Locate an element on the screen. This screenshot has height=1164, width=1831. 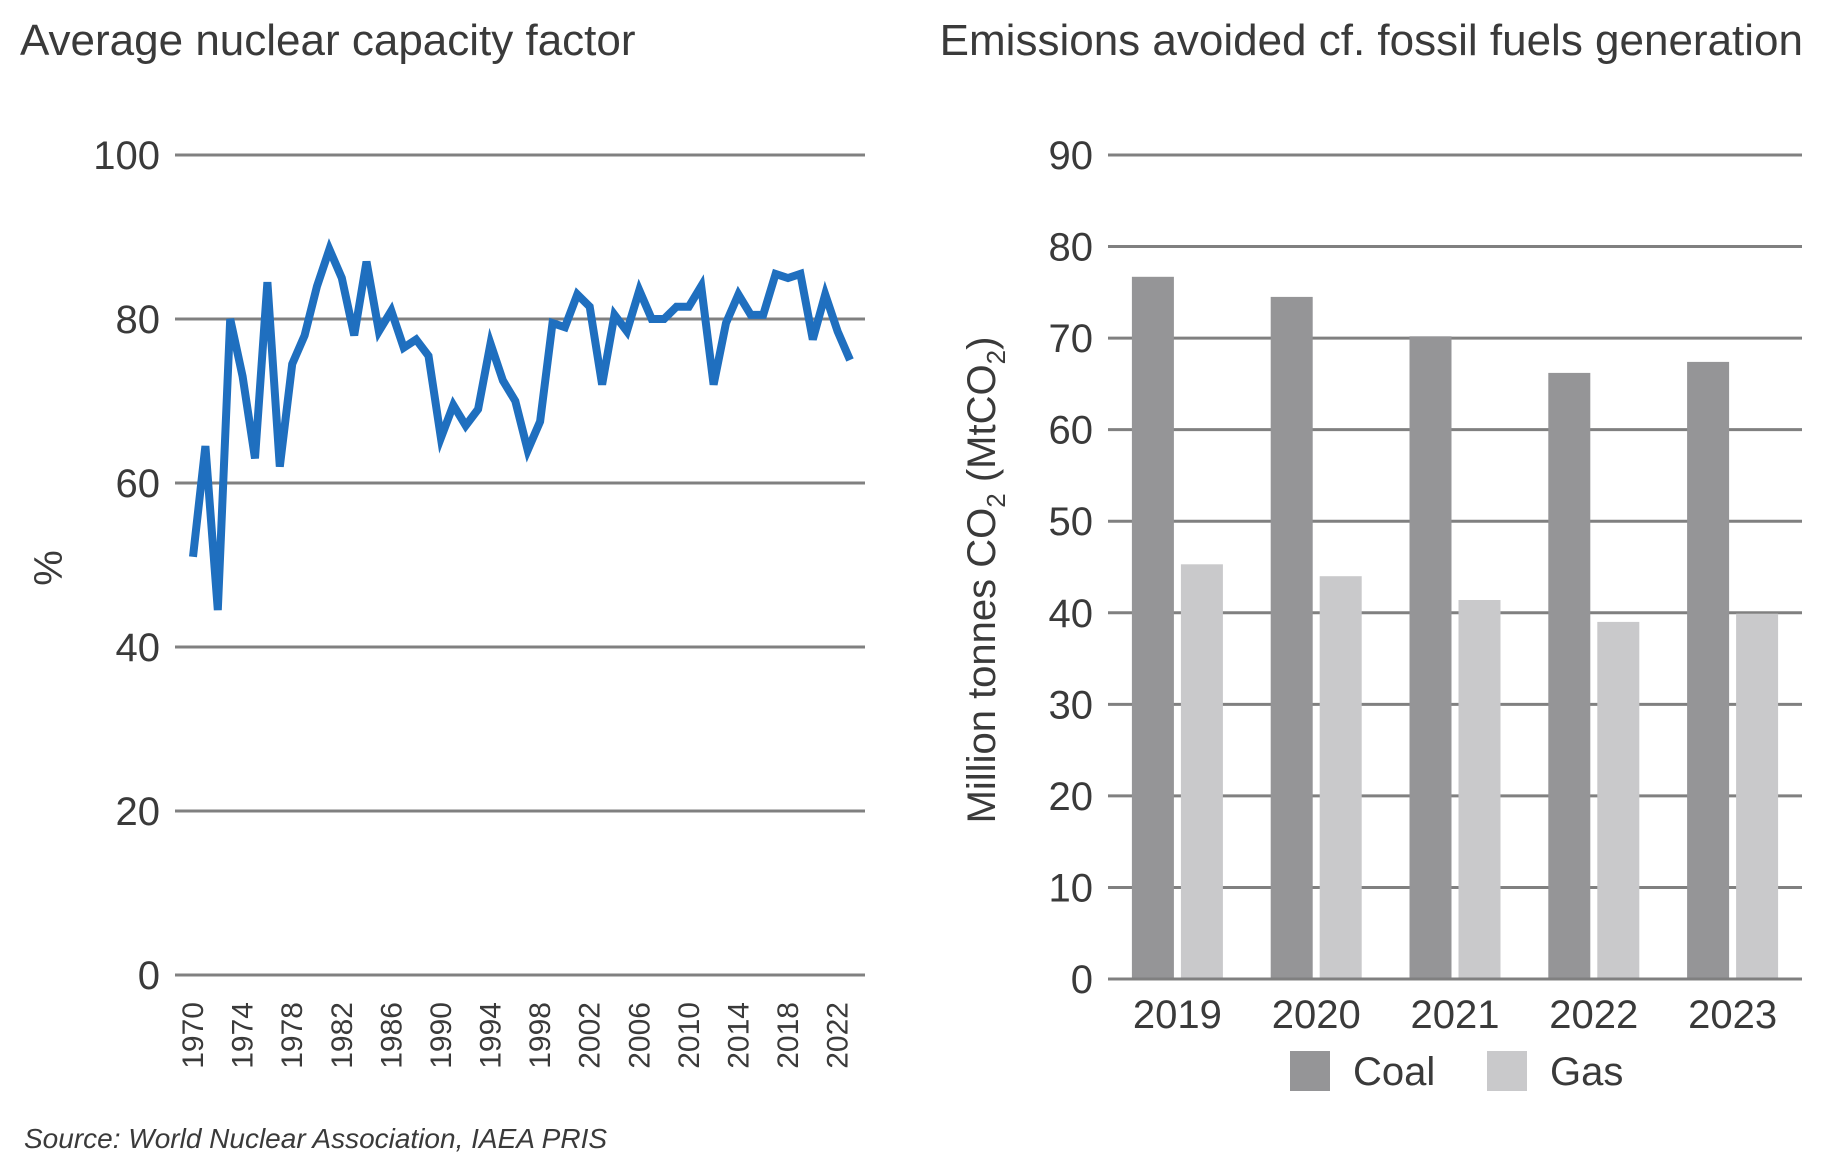
bar-chart-y-ticks: 0 10 20 30 40 50 60 70 80 90 is located at coordinates (1071, 568).